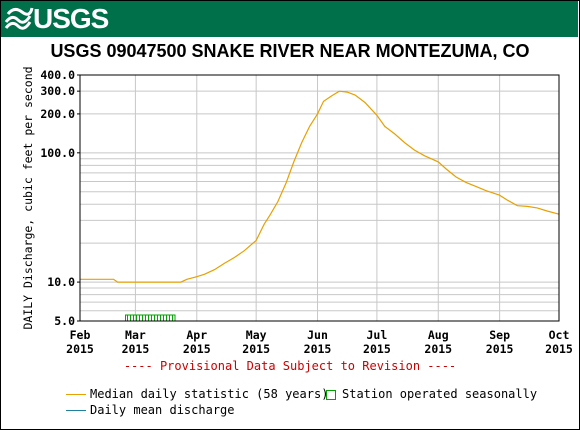  I want to click on legend-swatch-daily-mean, so click(76, 410).